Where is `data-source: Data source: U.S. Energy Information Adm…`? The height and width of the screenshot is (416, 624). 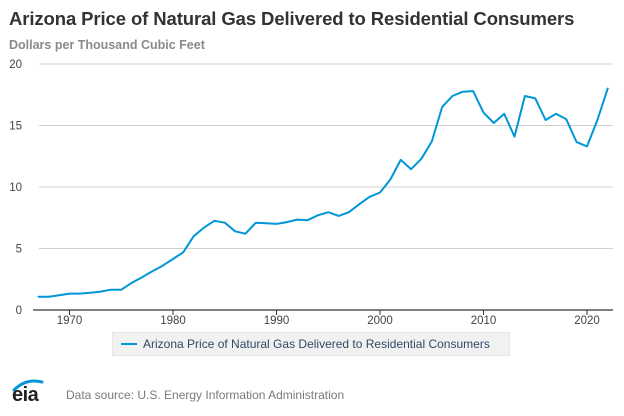 data-source: Data source: U.S. Energy Information Adm… is located at coordinates (205, 395).